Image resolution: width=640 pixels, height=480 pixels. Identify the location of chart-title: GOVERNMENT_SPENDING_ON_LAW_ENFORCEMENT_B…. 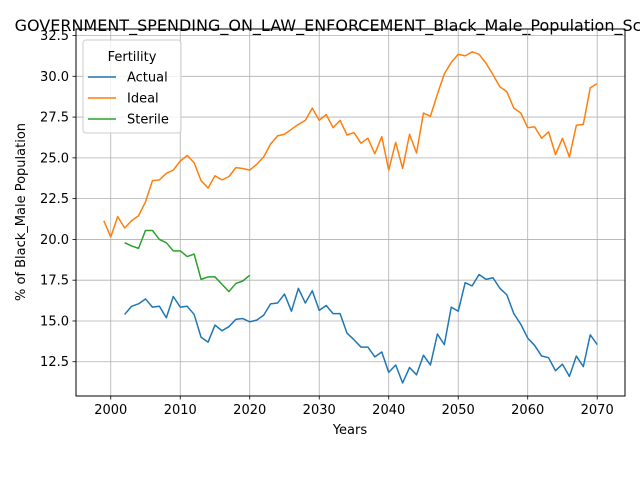
(327, 26).